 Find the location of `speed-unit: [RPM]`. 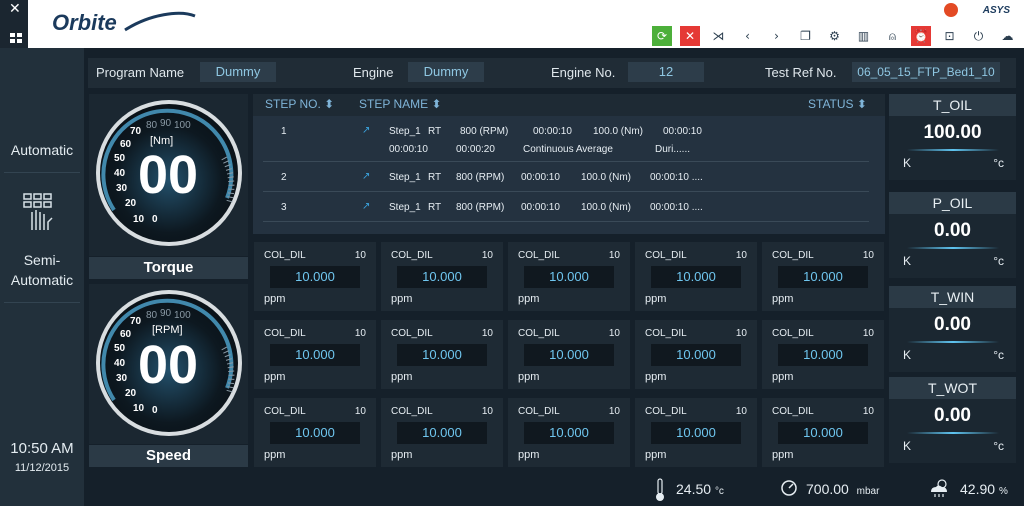

speed-unit: [RPM] is located at coordinates (167, 330).